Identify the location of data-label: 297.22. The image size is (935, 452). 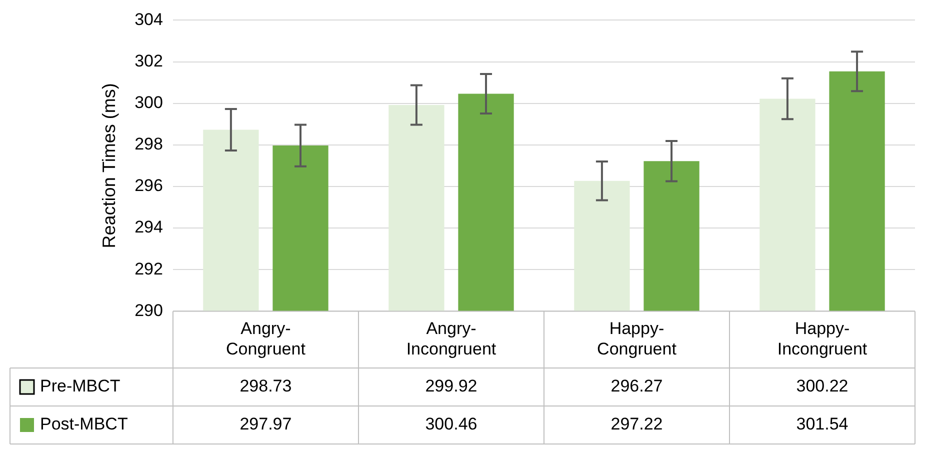
(636, 424).